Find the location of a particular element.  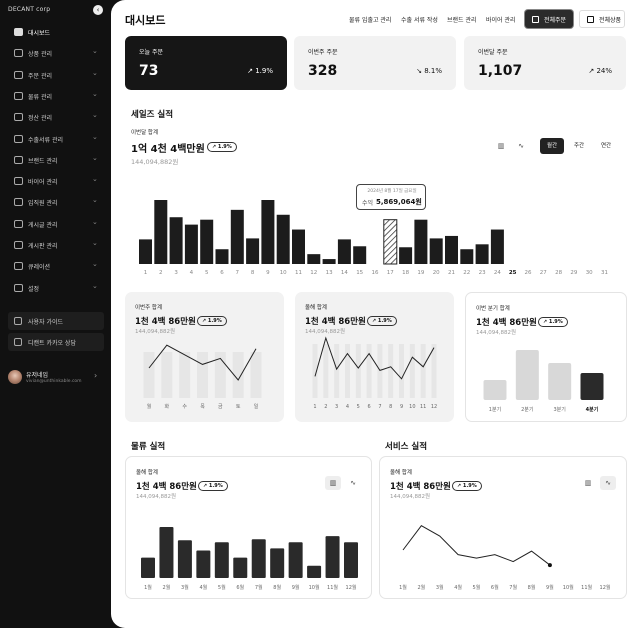

x-tick-label: 23 is located at coordinates (482, 273).